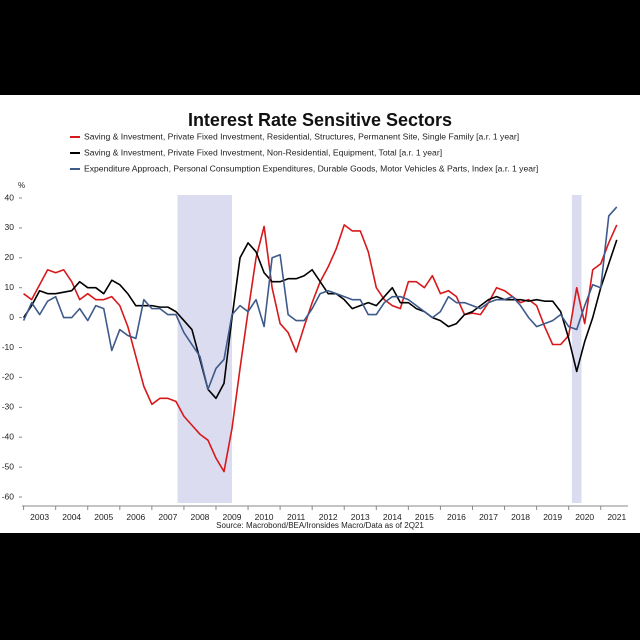  Describe the element at coordinates (8, 347) in the screenshot. I see `y-tick-label: -10` at that location.